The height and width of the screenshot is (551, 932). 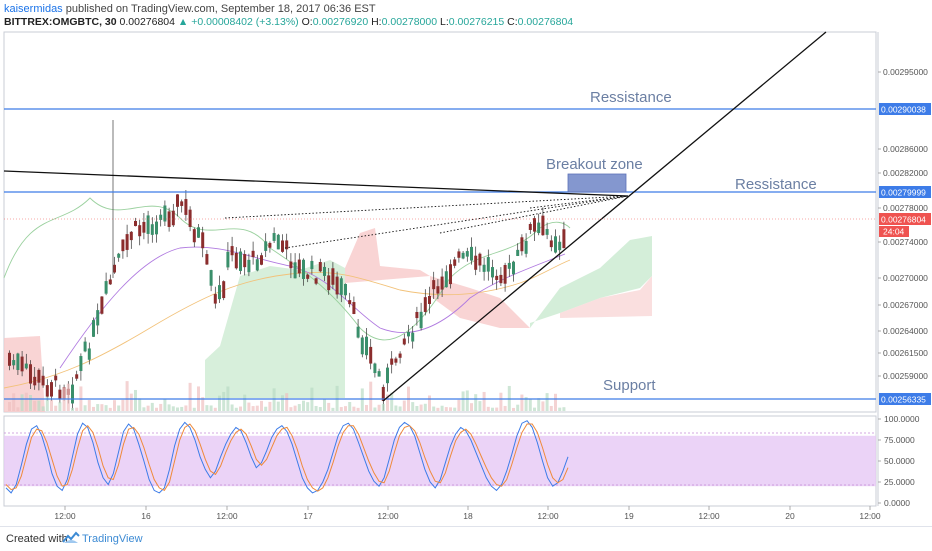 What do you see at coordinates (897, 503) in the screenshot?
I see `stochastic-tick-label: 0.0000` at bounding box center [897, 503].